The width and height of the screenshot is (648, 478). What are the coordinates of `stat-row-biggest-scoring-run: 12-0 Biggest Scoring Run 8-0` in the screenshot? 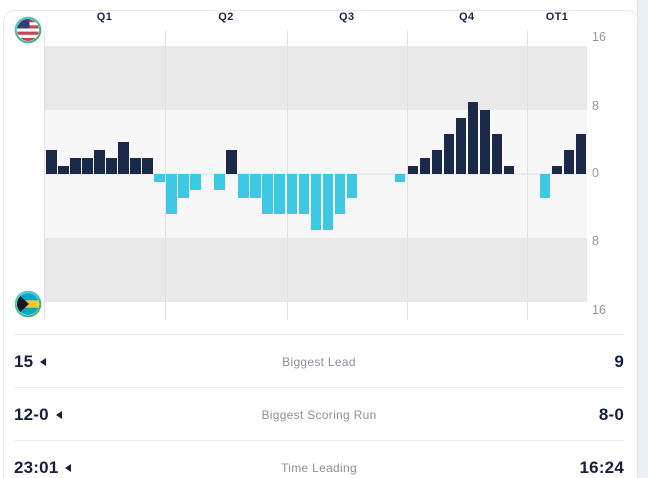 It's located at (319, 414).